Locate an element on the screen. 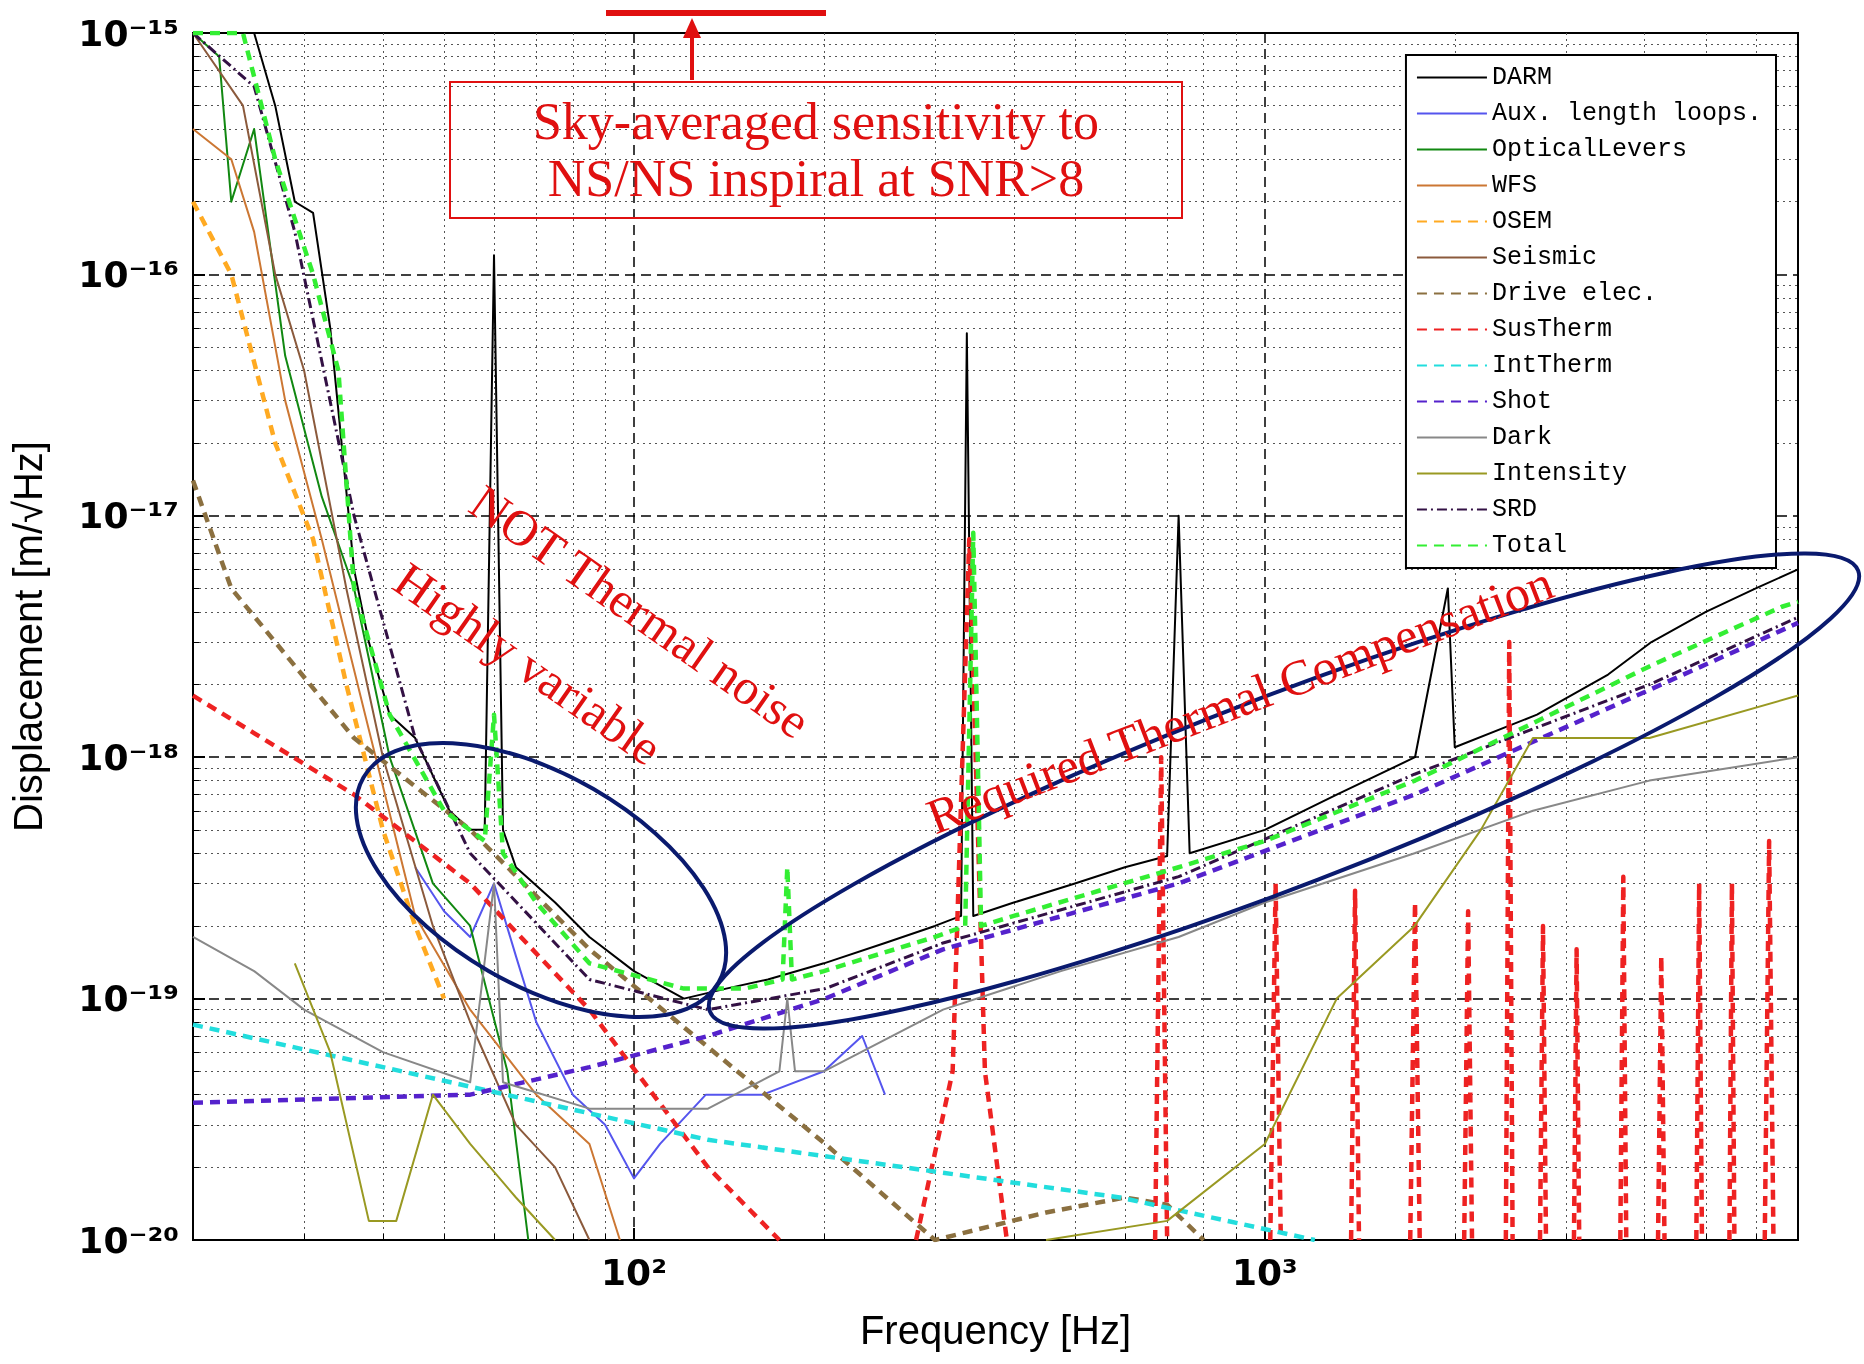  y-tick-label: 10⁻¹⁸ is located at coordinates (128, 757).